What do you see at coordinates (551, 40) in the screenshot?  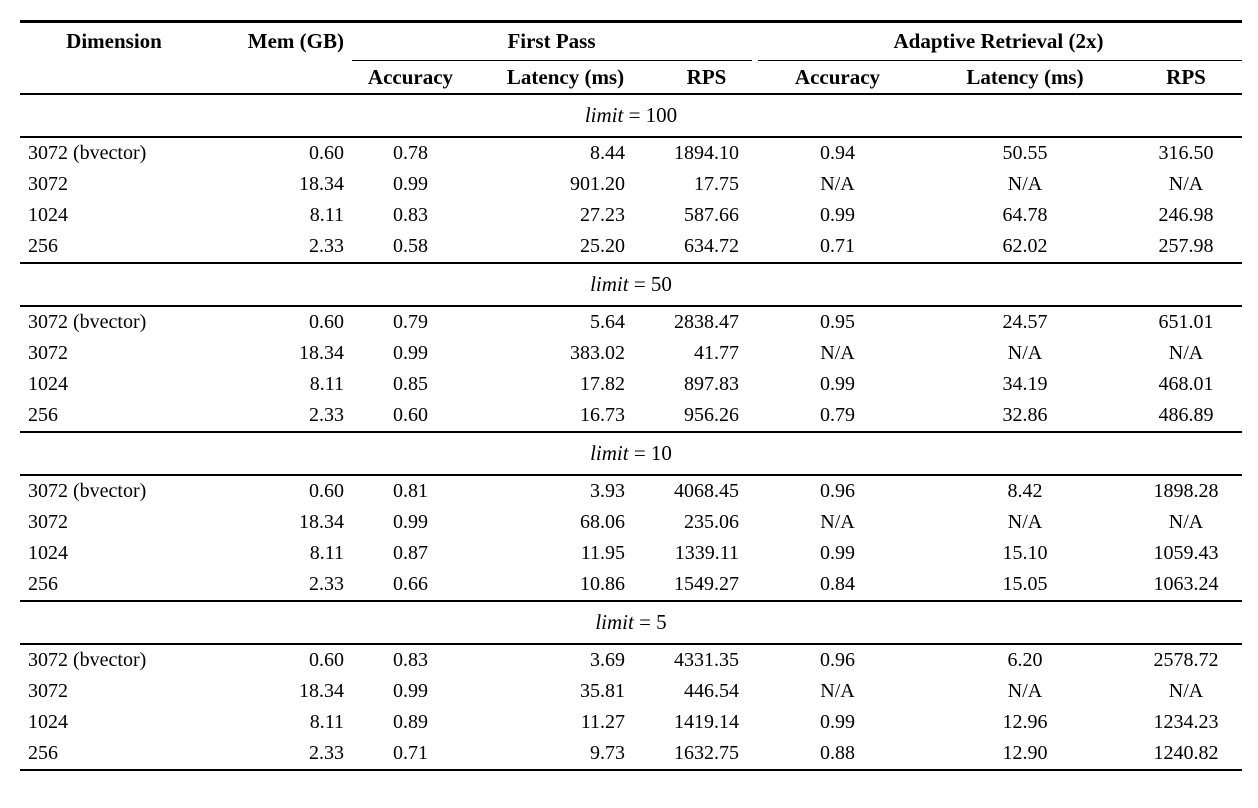 I see `group-header-first-pass: First Pass` at bounding box center [551, 40].